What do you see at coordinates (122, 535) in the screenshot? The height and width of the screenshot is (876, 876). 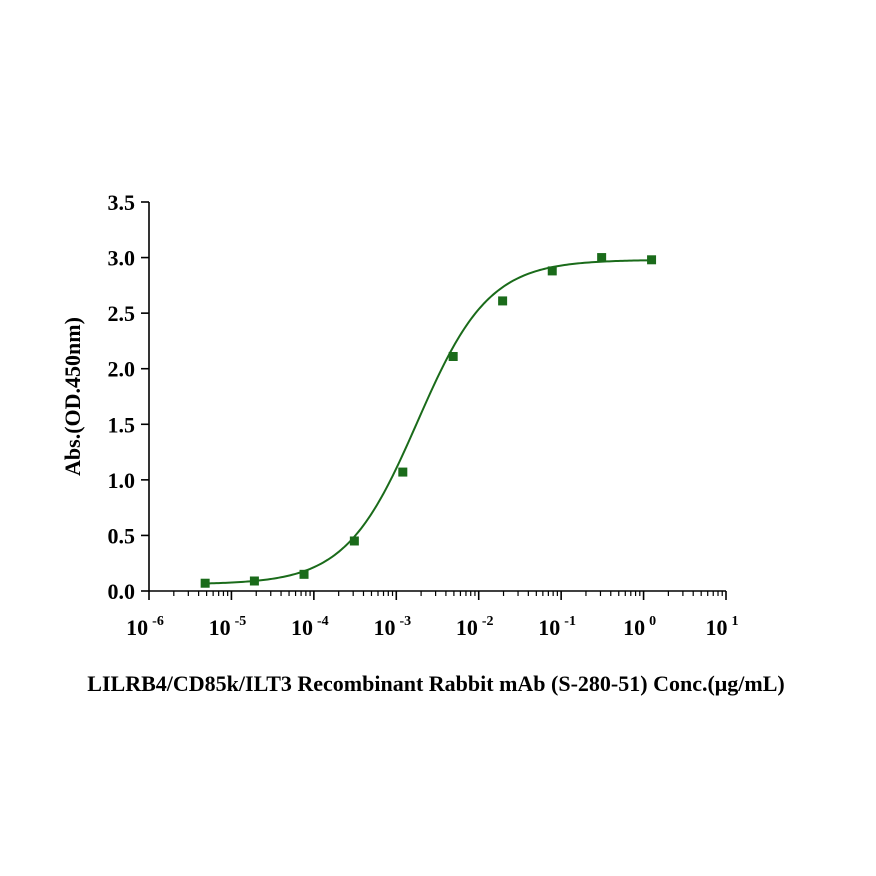 I see `y-tick-label: 0.5` at bounding box center [122, 535].